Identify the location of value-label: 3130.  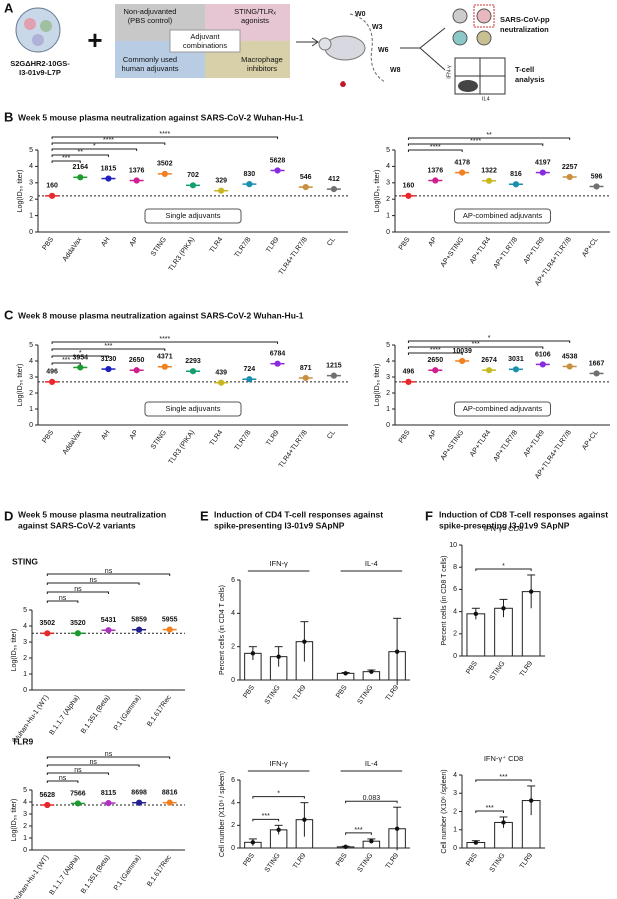
(109, 359).